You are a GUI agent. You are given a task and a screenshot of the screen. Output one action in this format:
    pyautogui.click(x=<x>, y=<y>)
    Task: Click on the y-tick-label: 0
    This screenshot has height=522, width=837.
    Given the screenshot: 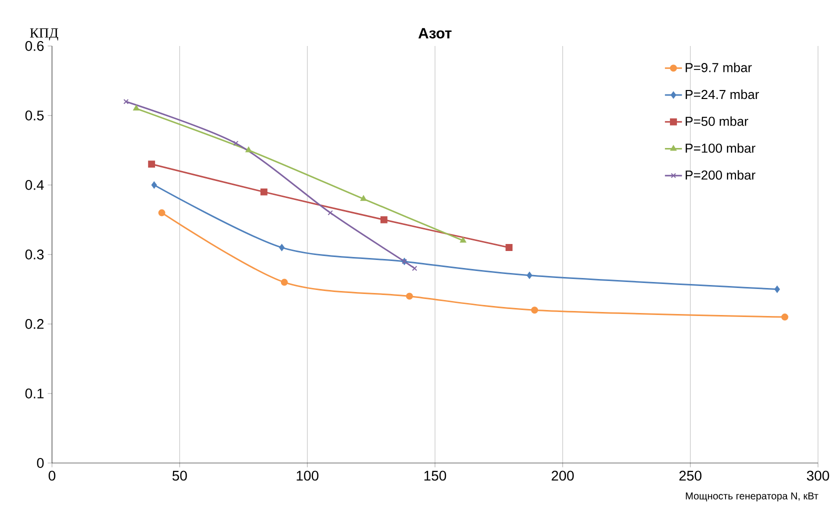 What is the action you would take?
    pyautogui.click(x=40, y=463)
    